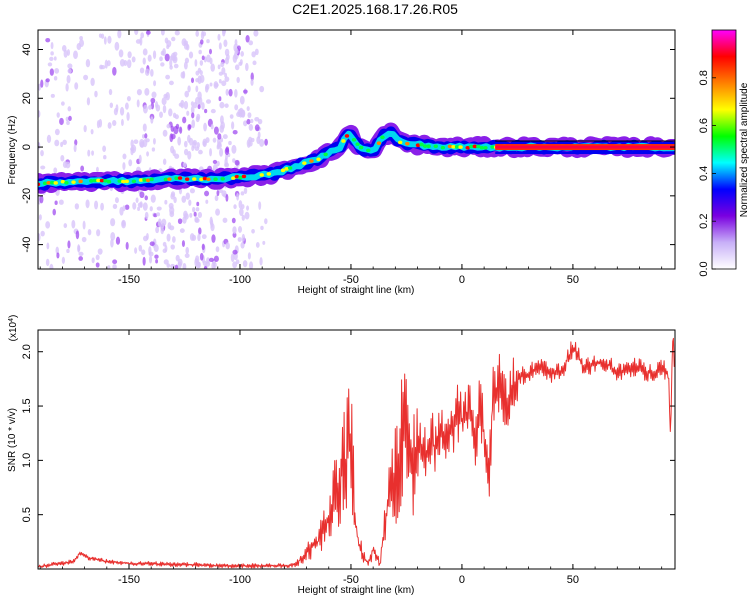  What do you see at coordinates (356, 590) in the screenshot?
I see `snr-x-label: Height of straight line (km)` at bounding box center [356, 590].